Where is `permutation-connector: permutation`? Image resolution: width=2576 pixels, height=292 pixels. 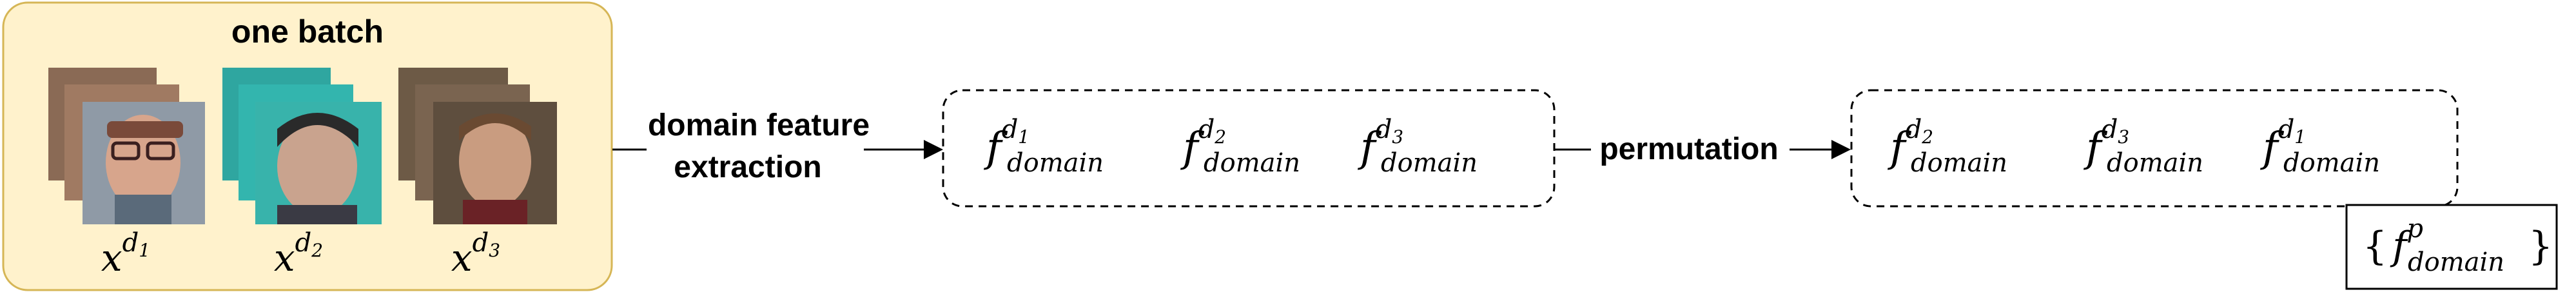
permutation-connector: permutation is located at coordinates (1703, 149).